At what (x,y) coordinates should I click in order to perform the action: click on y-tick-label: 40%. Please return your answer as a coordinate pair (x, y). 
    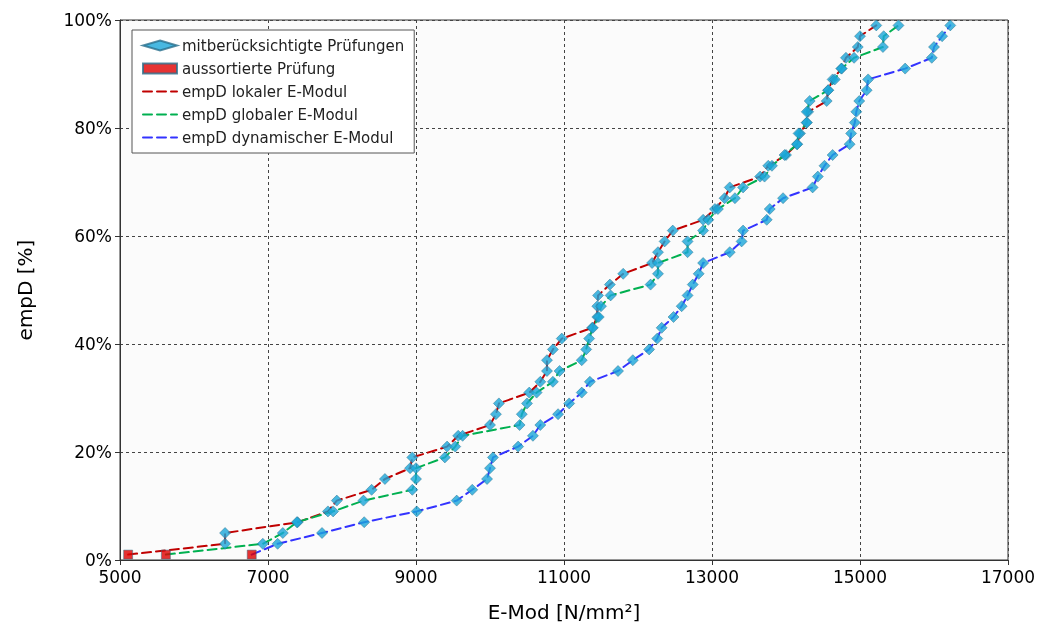
    Looking at the image, I should click on (93, 344).